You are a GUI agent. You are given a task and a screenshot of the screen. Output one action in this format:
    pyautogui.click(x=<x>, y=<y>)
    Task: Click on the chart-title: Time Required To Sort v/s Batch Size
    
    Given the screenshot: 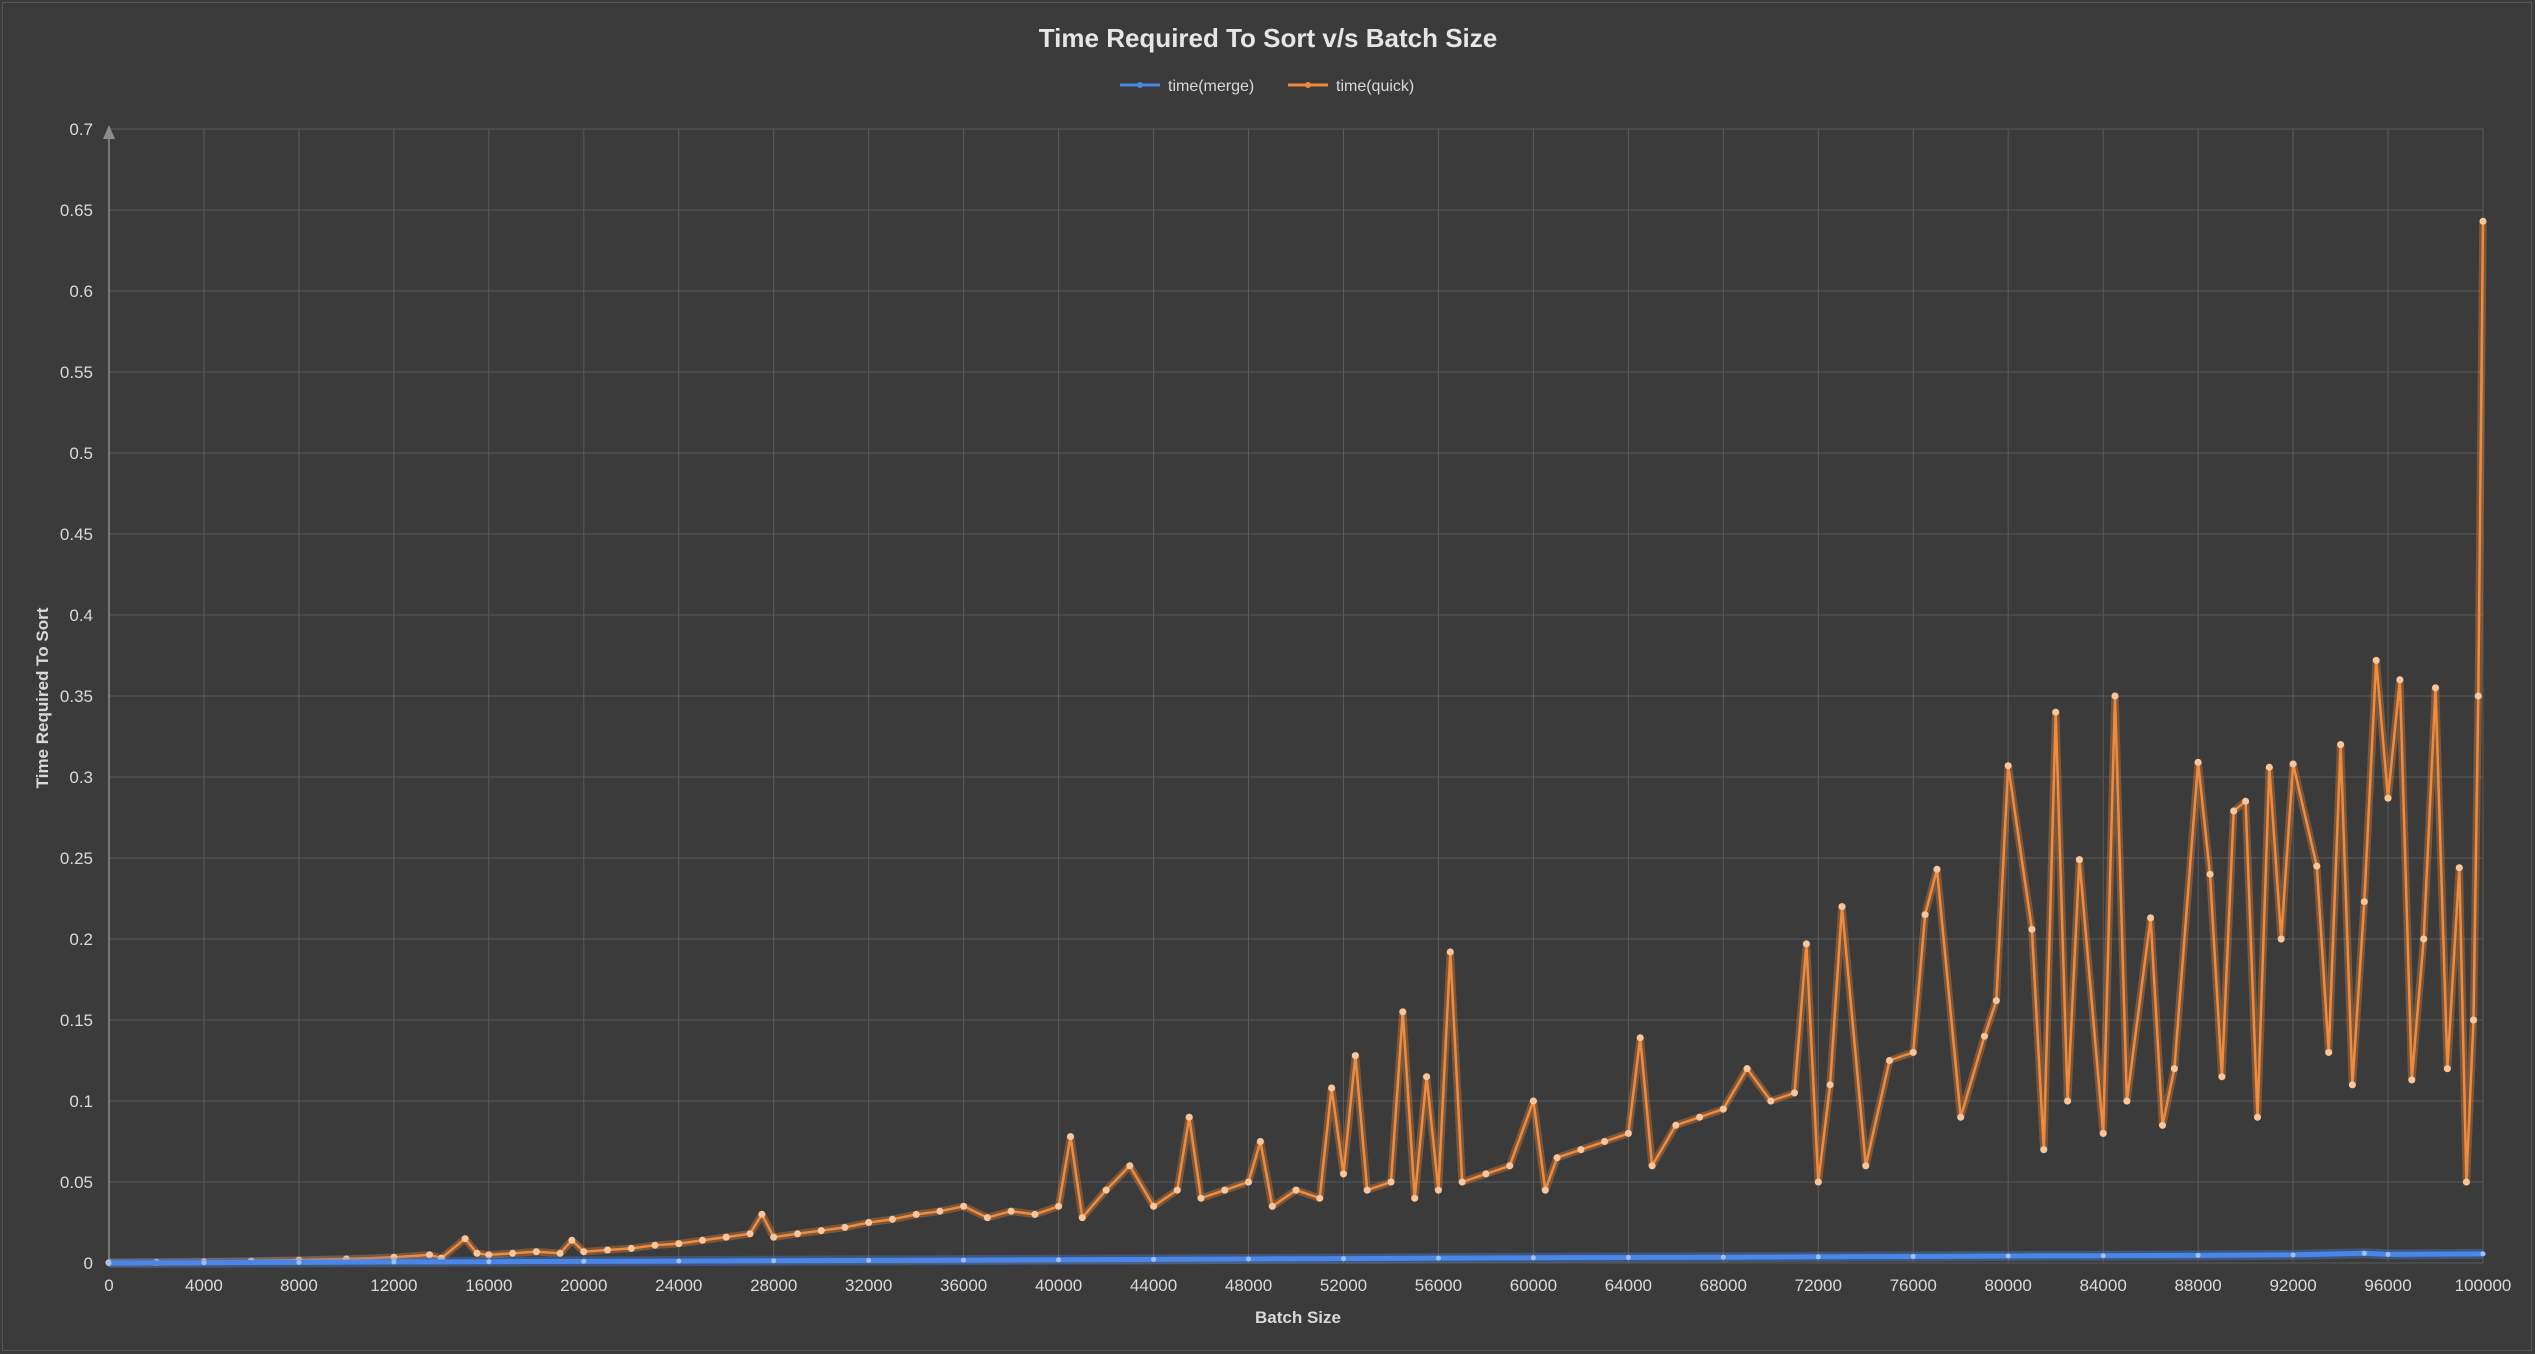 What is the action you would take?
    pyautogui.click(x=1268, y=38)
    